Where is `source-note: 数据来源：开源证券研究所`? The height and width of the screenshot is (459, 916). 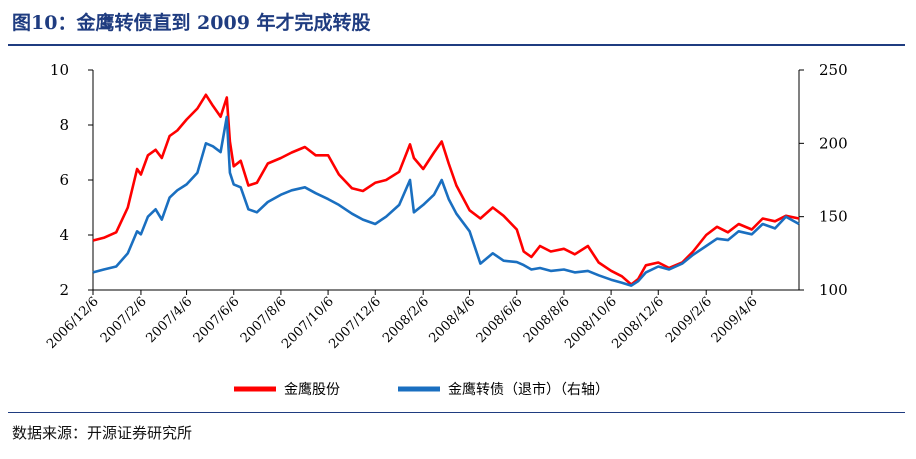
source-note: 数据来源：开源证券研究所 is located at coordinates (102, 433).